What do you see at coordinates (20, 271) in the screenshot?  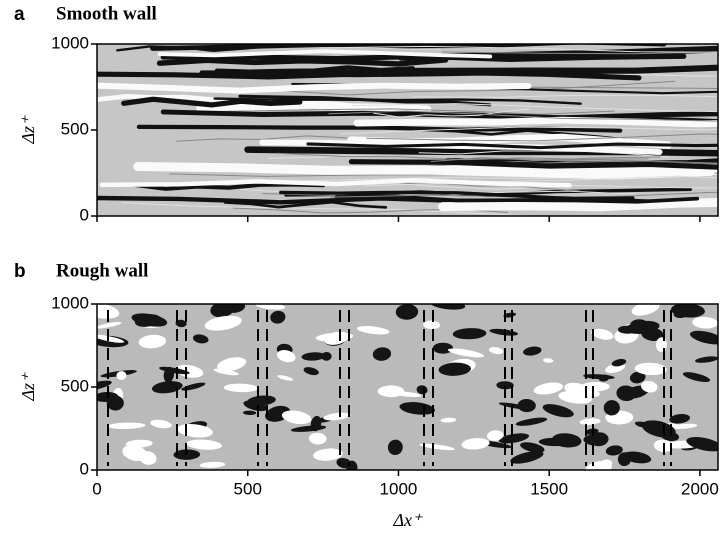 I see `panel-label: b` at bounding box center [20, 271].